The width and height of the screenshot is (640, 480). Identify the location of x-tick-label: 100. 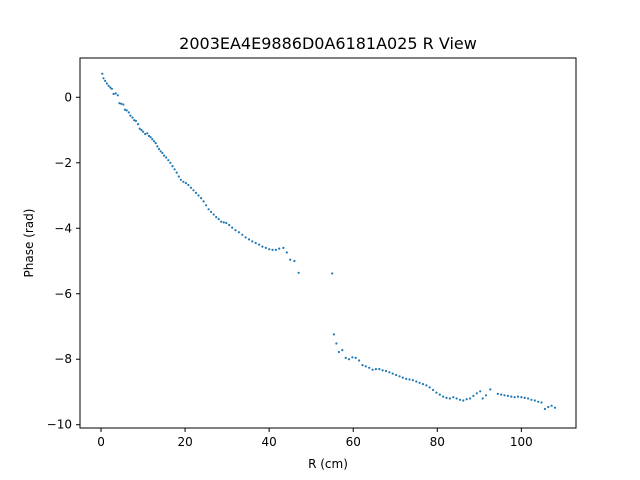
(521, 442).